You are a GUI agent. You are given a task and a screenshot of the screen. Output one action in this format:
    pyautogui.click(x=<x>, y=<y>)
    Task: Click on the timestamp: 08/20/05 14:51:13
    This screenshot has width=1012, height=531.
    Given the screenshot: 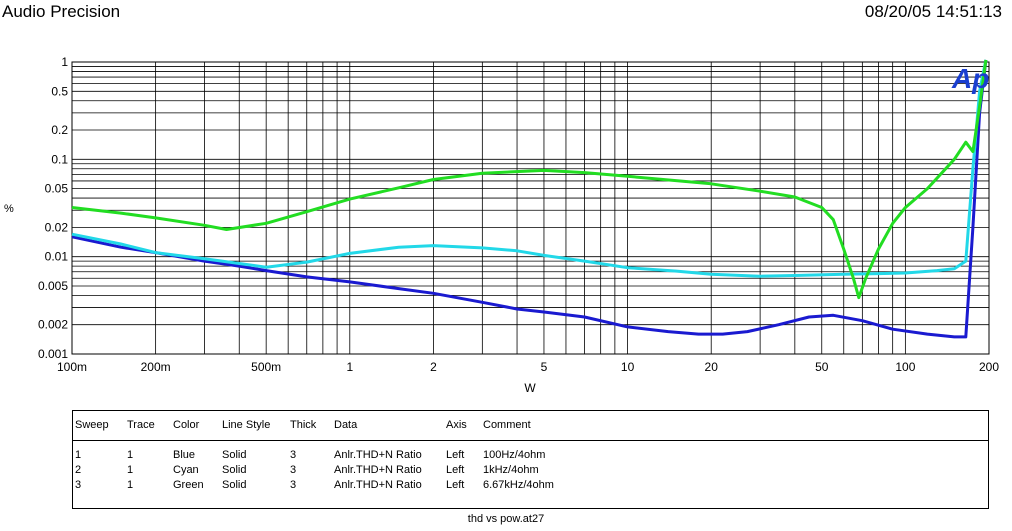 What is the action you would take?
    pyautogui.click(x=933, y=11)
    